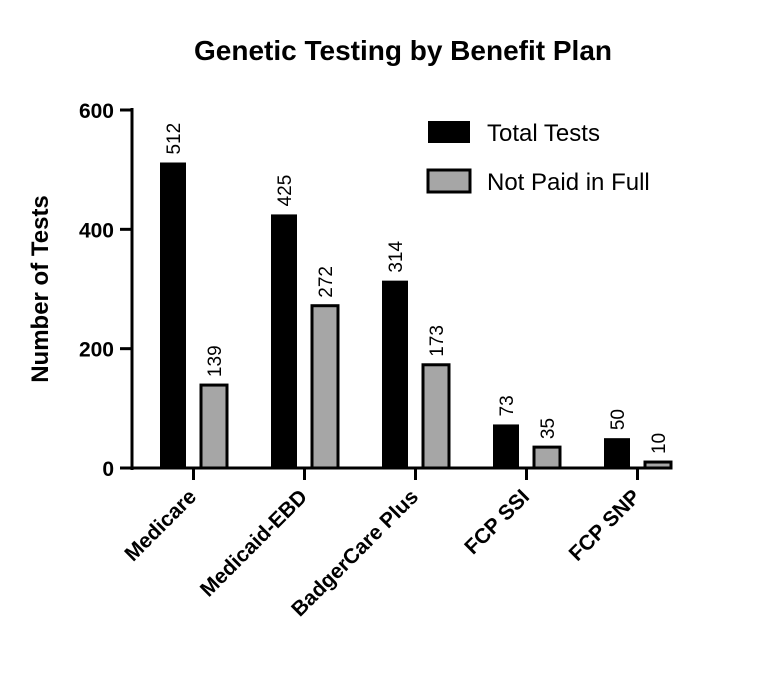 This screenshot has width=768, height=677. Describe the element at coordinates (105, 290) in the screenshot. I see `y-ticks: 0 200 400 600` at that location.